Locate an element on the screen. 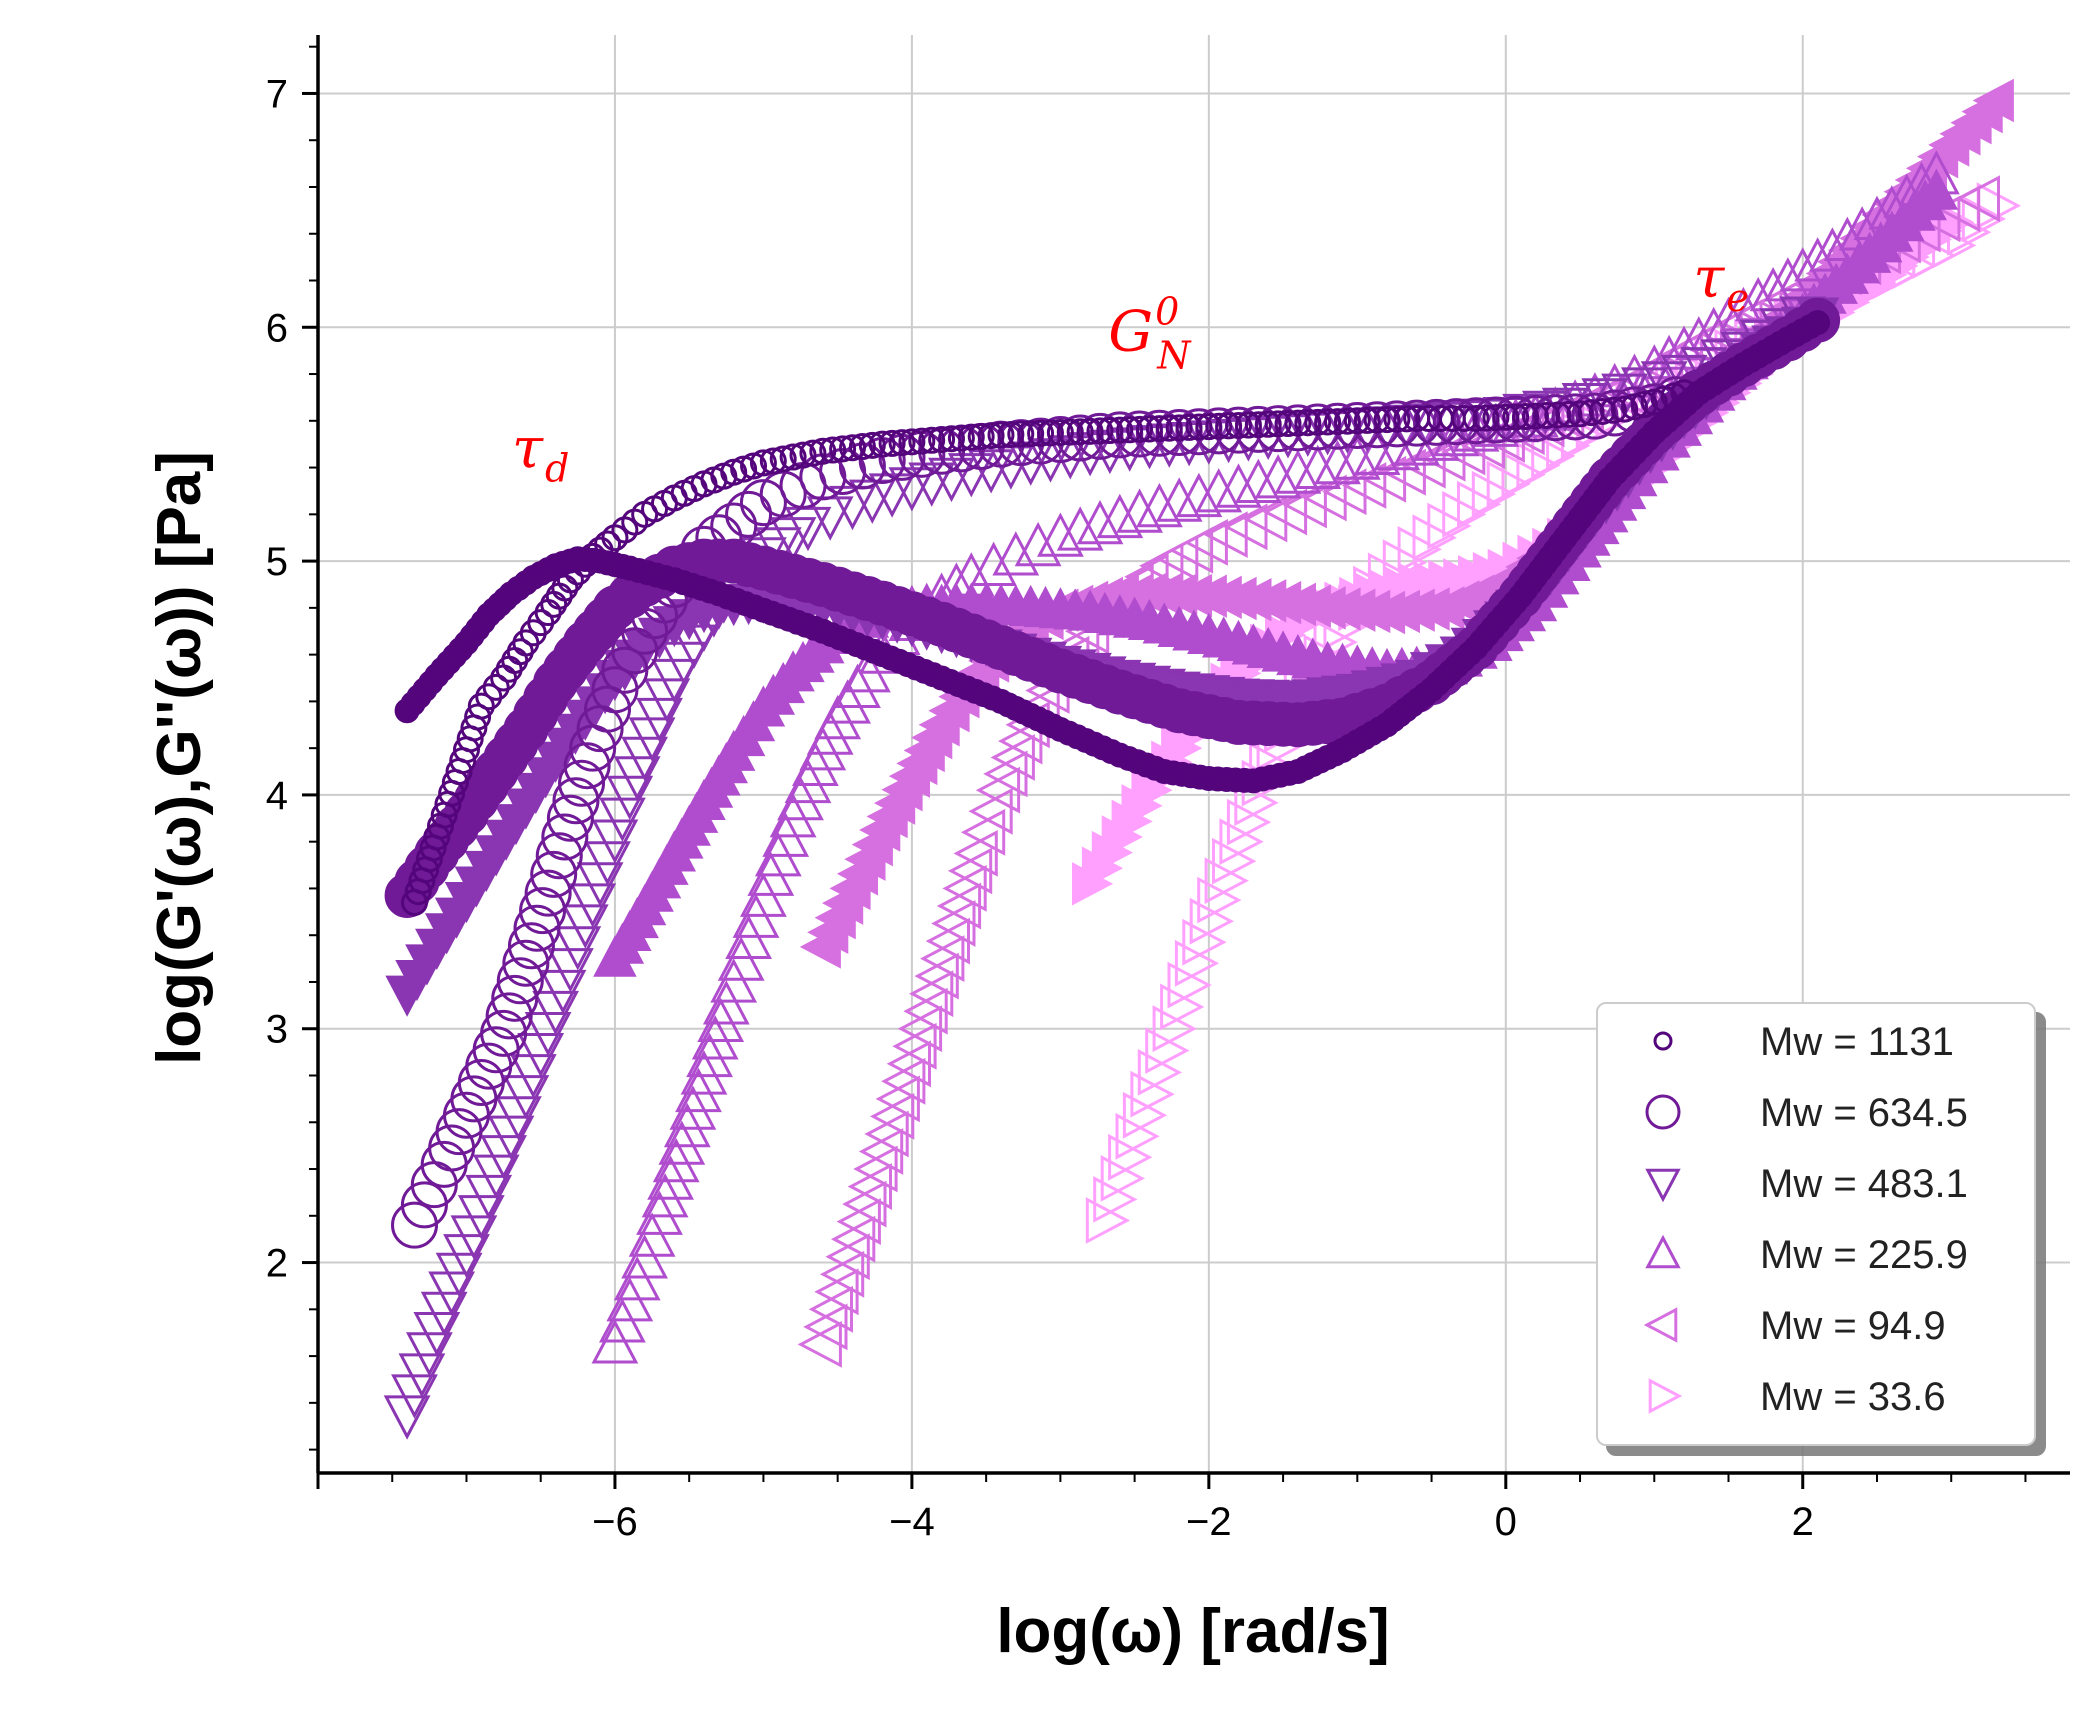 The image size is (2097, 1722). legend-label: Mw = 33.6 is located at coordinates (1853, 1397).